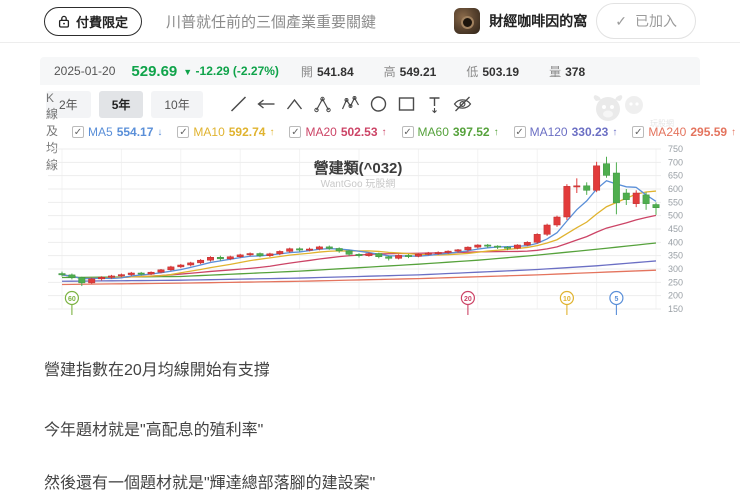 The image size is (740, 492). I want to click on svg-text: 150, so click(675, 309).